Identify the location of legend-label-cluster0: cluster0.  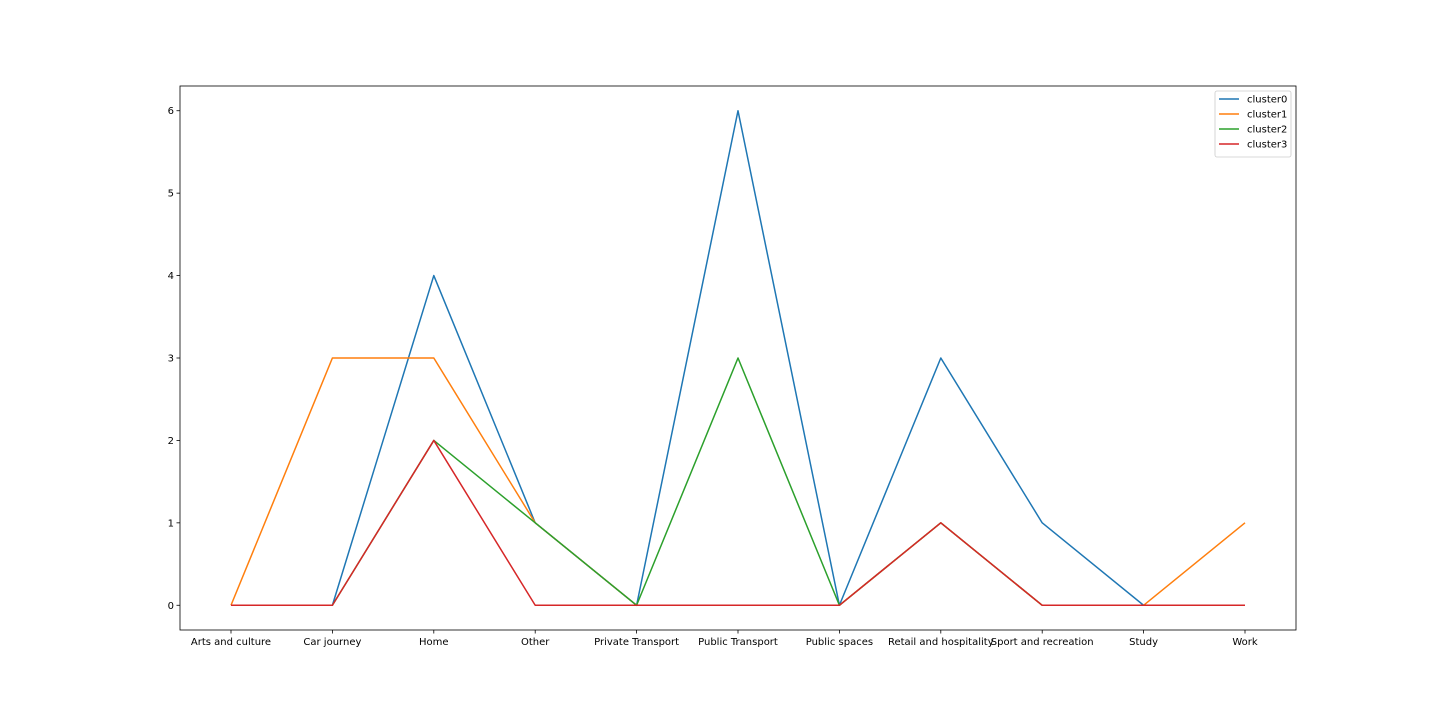
(1267, 100).